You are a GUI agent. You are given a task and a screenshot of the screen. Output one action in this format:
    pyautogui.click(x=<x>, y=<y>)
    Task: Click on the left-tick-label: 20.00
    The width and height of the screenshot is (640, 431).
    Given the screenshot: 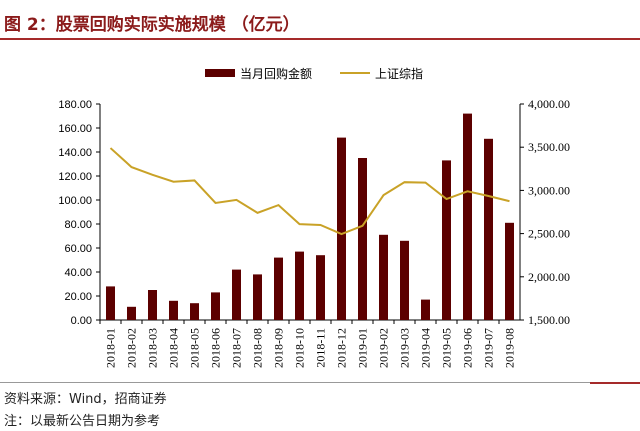 What is the action you would take?
    pyautogui.click(x=78, y=297)
    